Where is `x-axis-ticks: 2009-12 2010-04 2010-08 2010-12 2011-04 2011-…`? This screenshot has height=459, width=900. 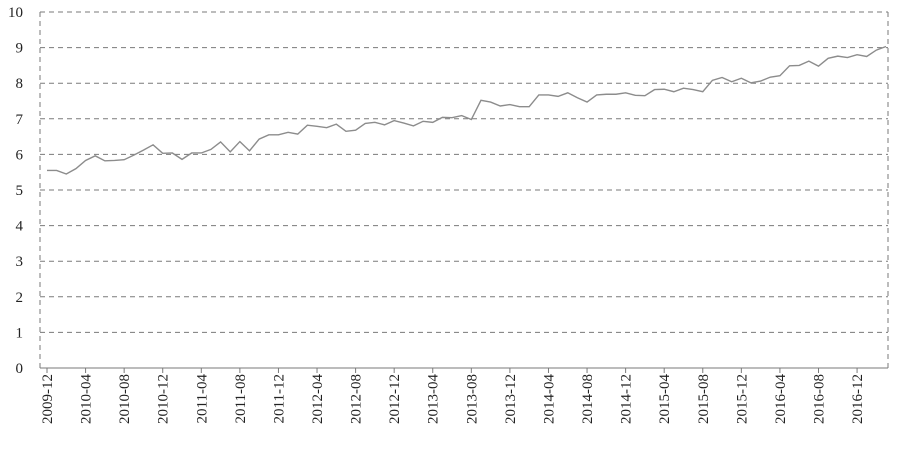 x-axis-ticks: 2009-12 2010-04 2010-08 2010-12 2011-04 2011-… is located at coordinates (453, 396).